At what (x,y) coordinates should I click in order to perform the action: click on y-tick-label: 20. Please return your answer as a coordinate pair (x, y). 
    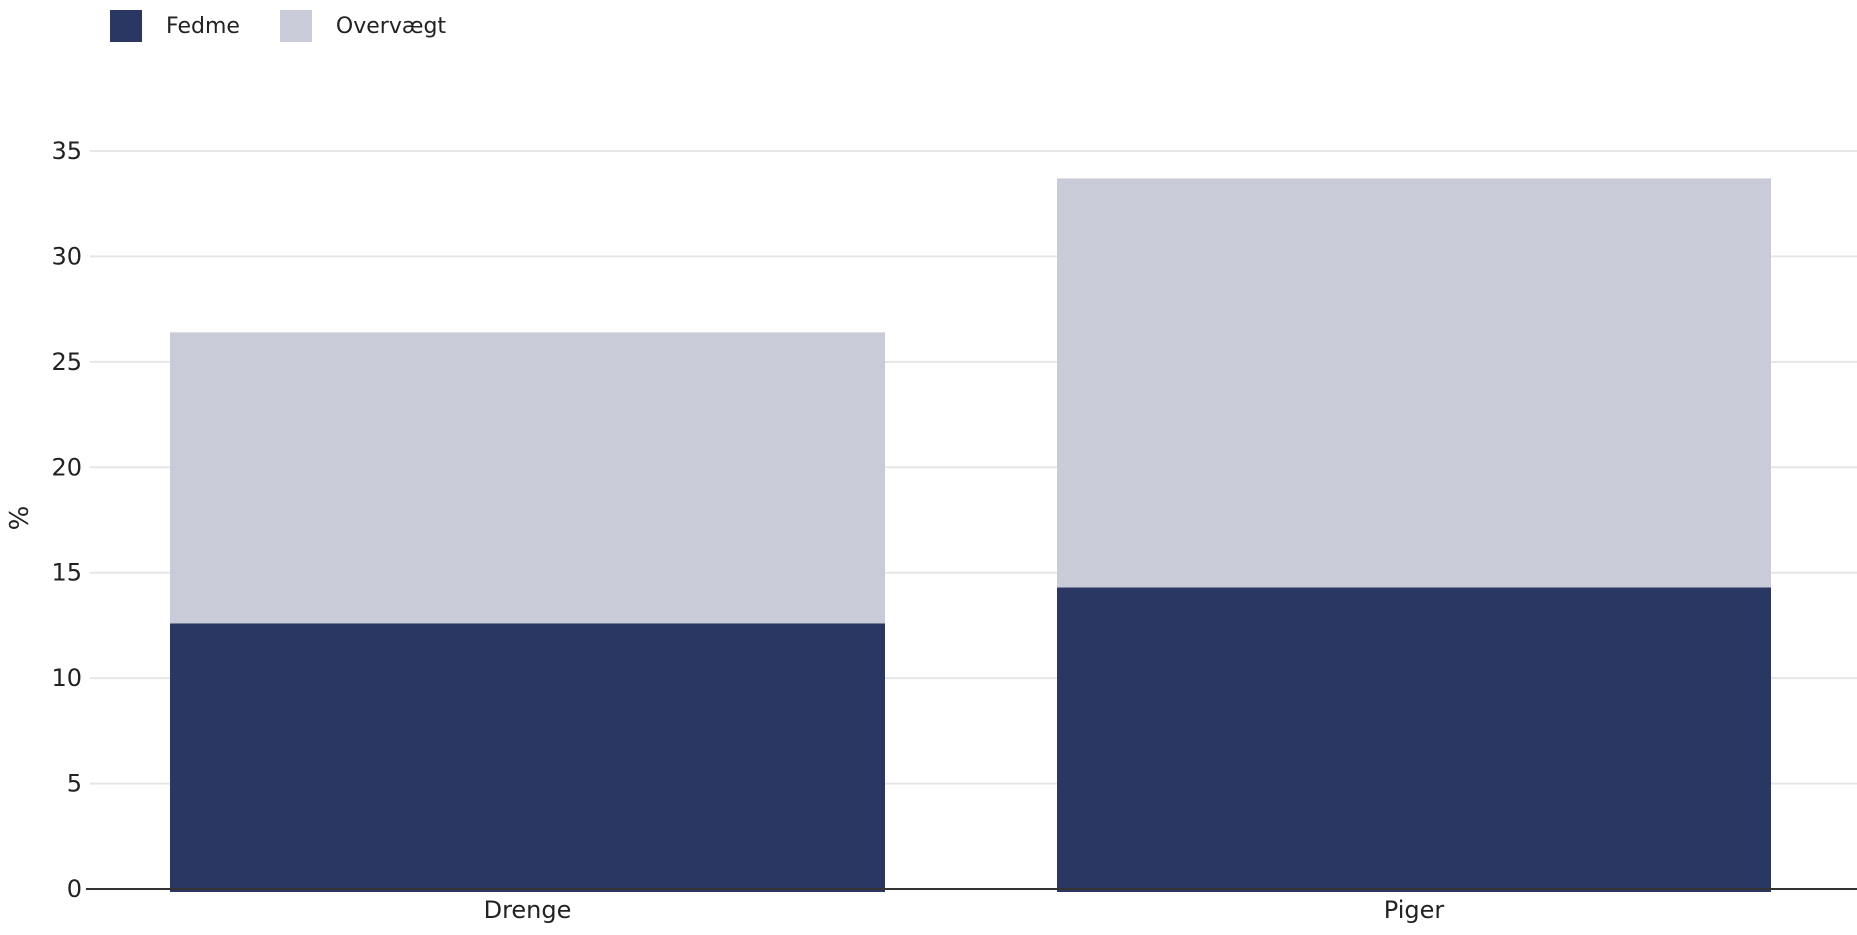
    Looking at the image, I should click on (66, 467).